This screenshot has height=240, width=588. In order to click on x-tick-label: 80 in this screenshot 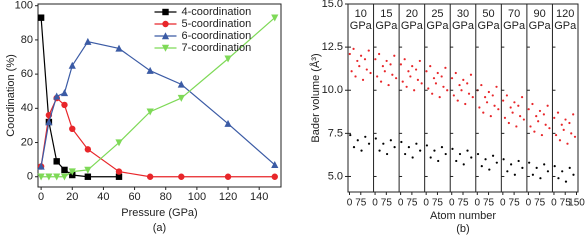, I will do `click(166, 197)`.